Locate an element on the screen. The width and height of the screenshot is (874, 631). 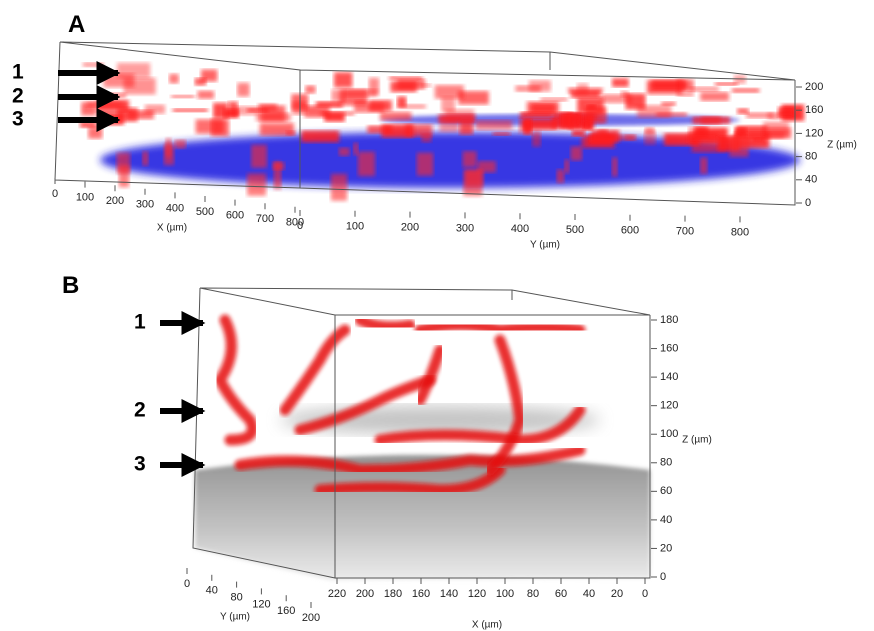
z-tick-label: 120 is located at coordinates (814, 133).